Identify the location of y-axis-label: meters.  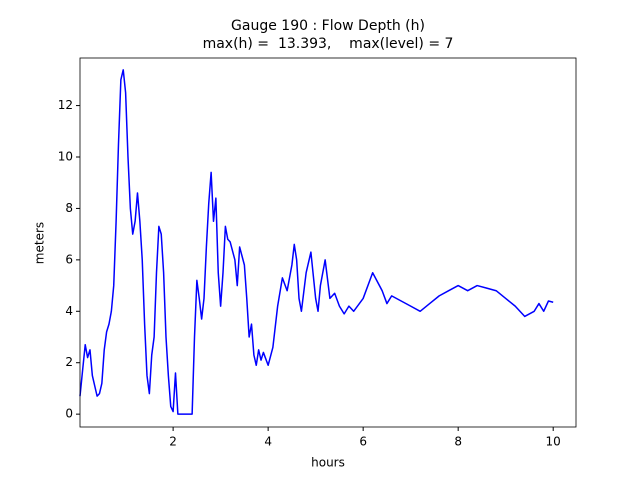
(40, 243).